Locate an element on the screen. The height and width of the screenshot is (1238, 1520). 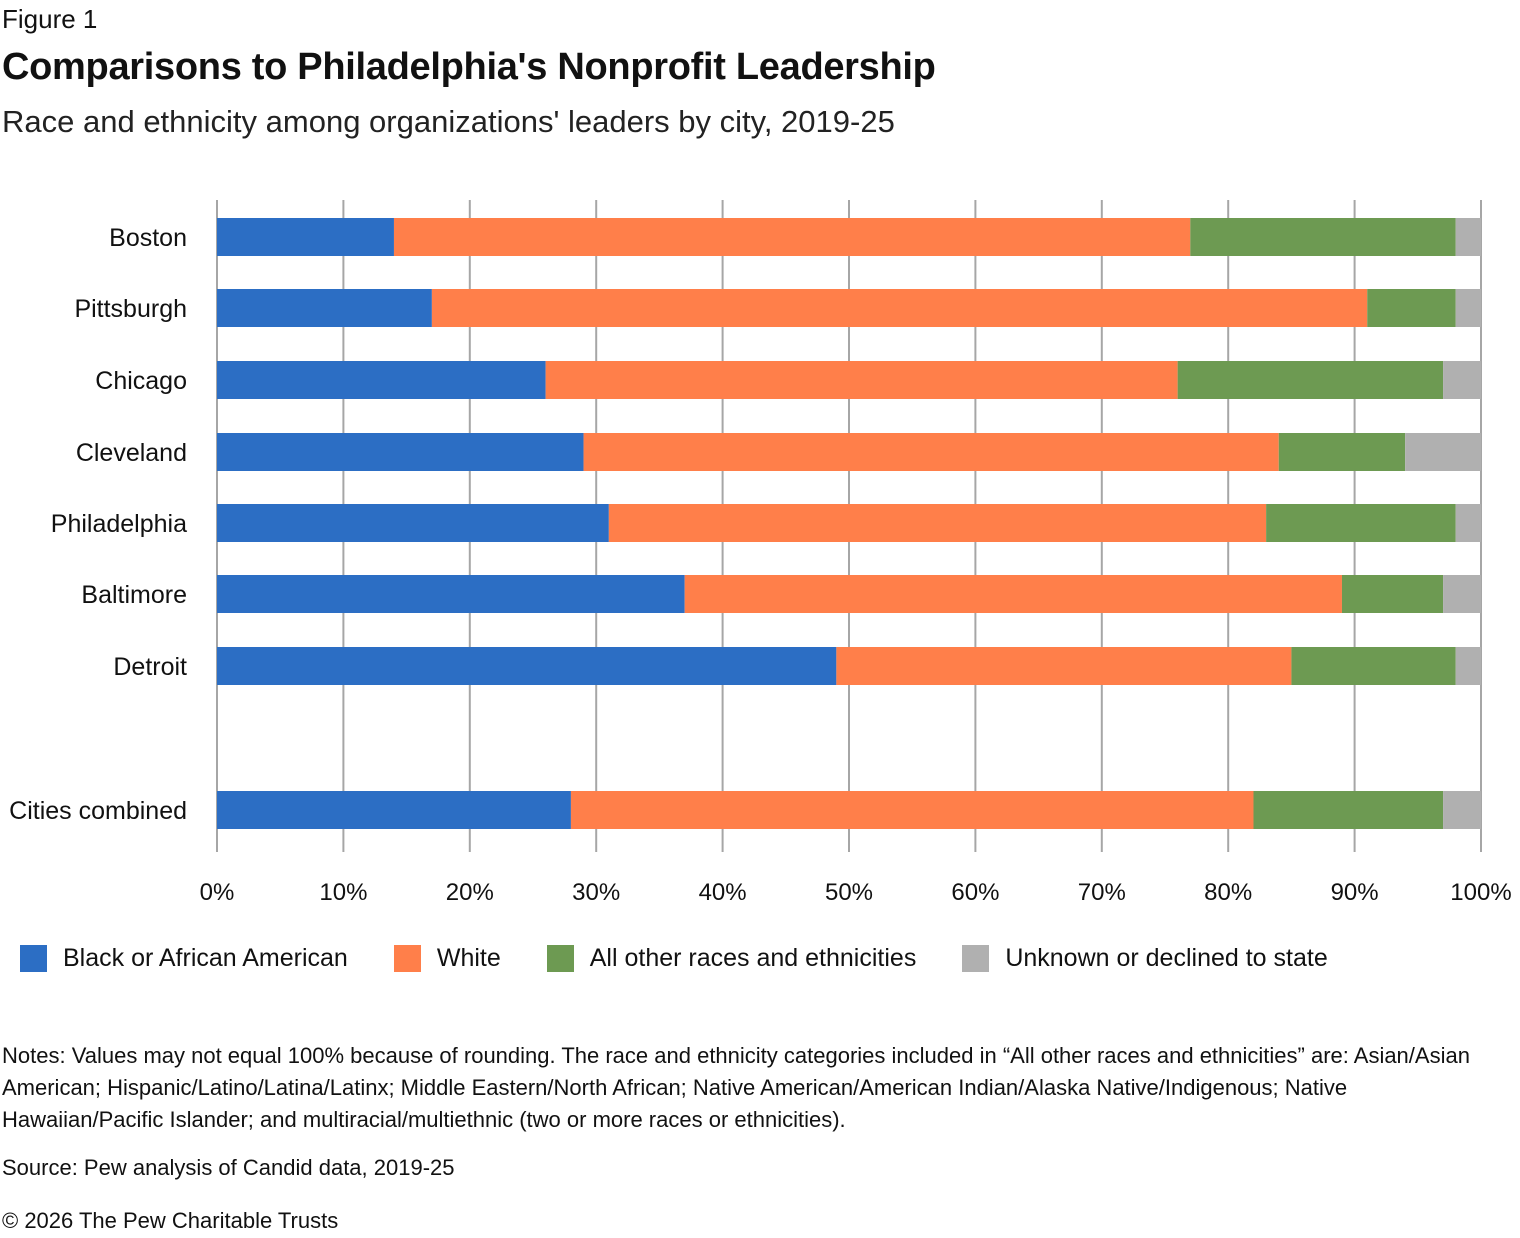
x-tick-label: 30% is located at coordinates (596, 892).